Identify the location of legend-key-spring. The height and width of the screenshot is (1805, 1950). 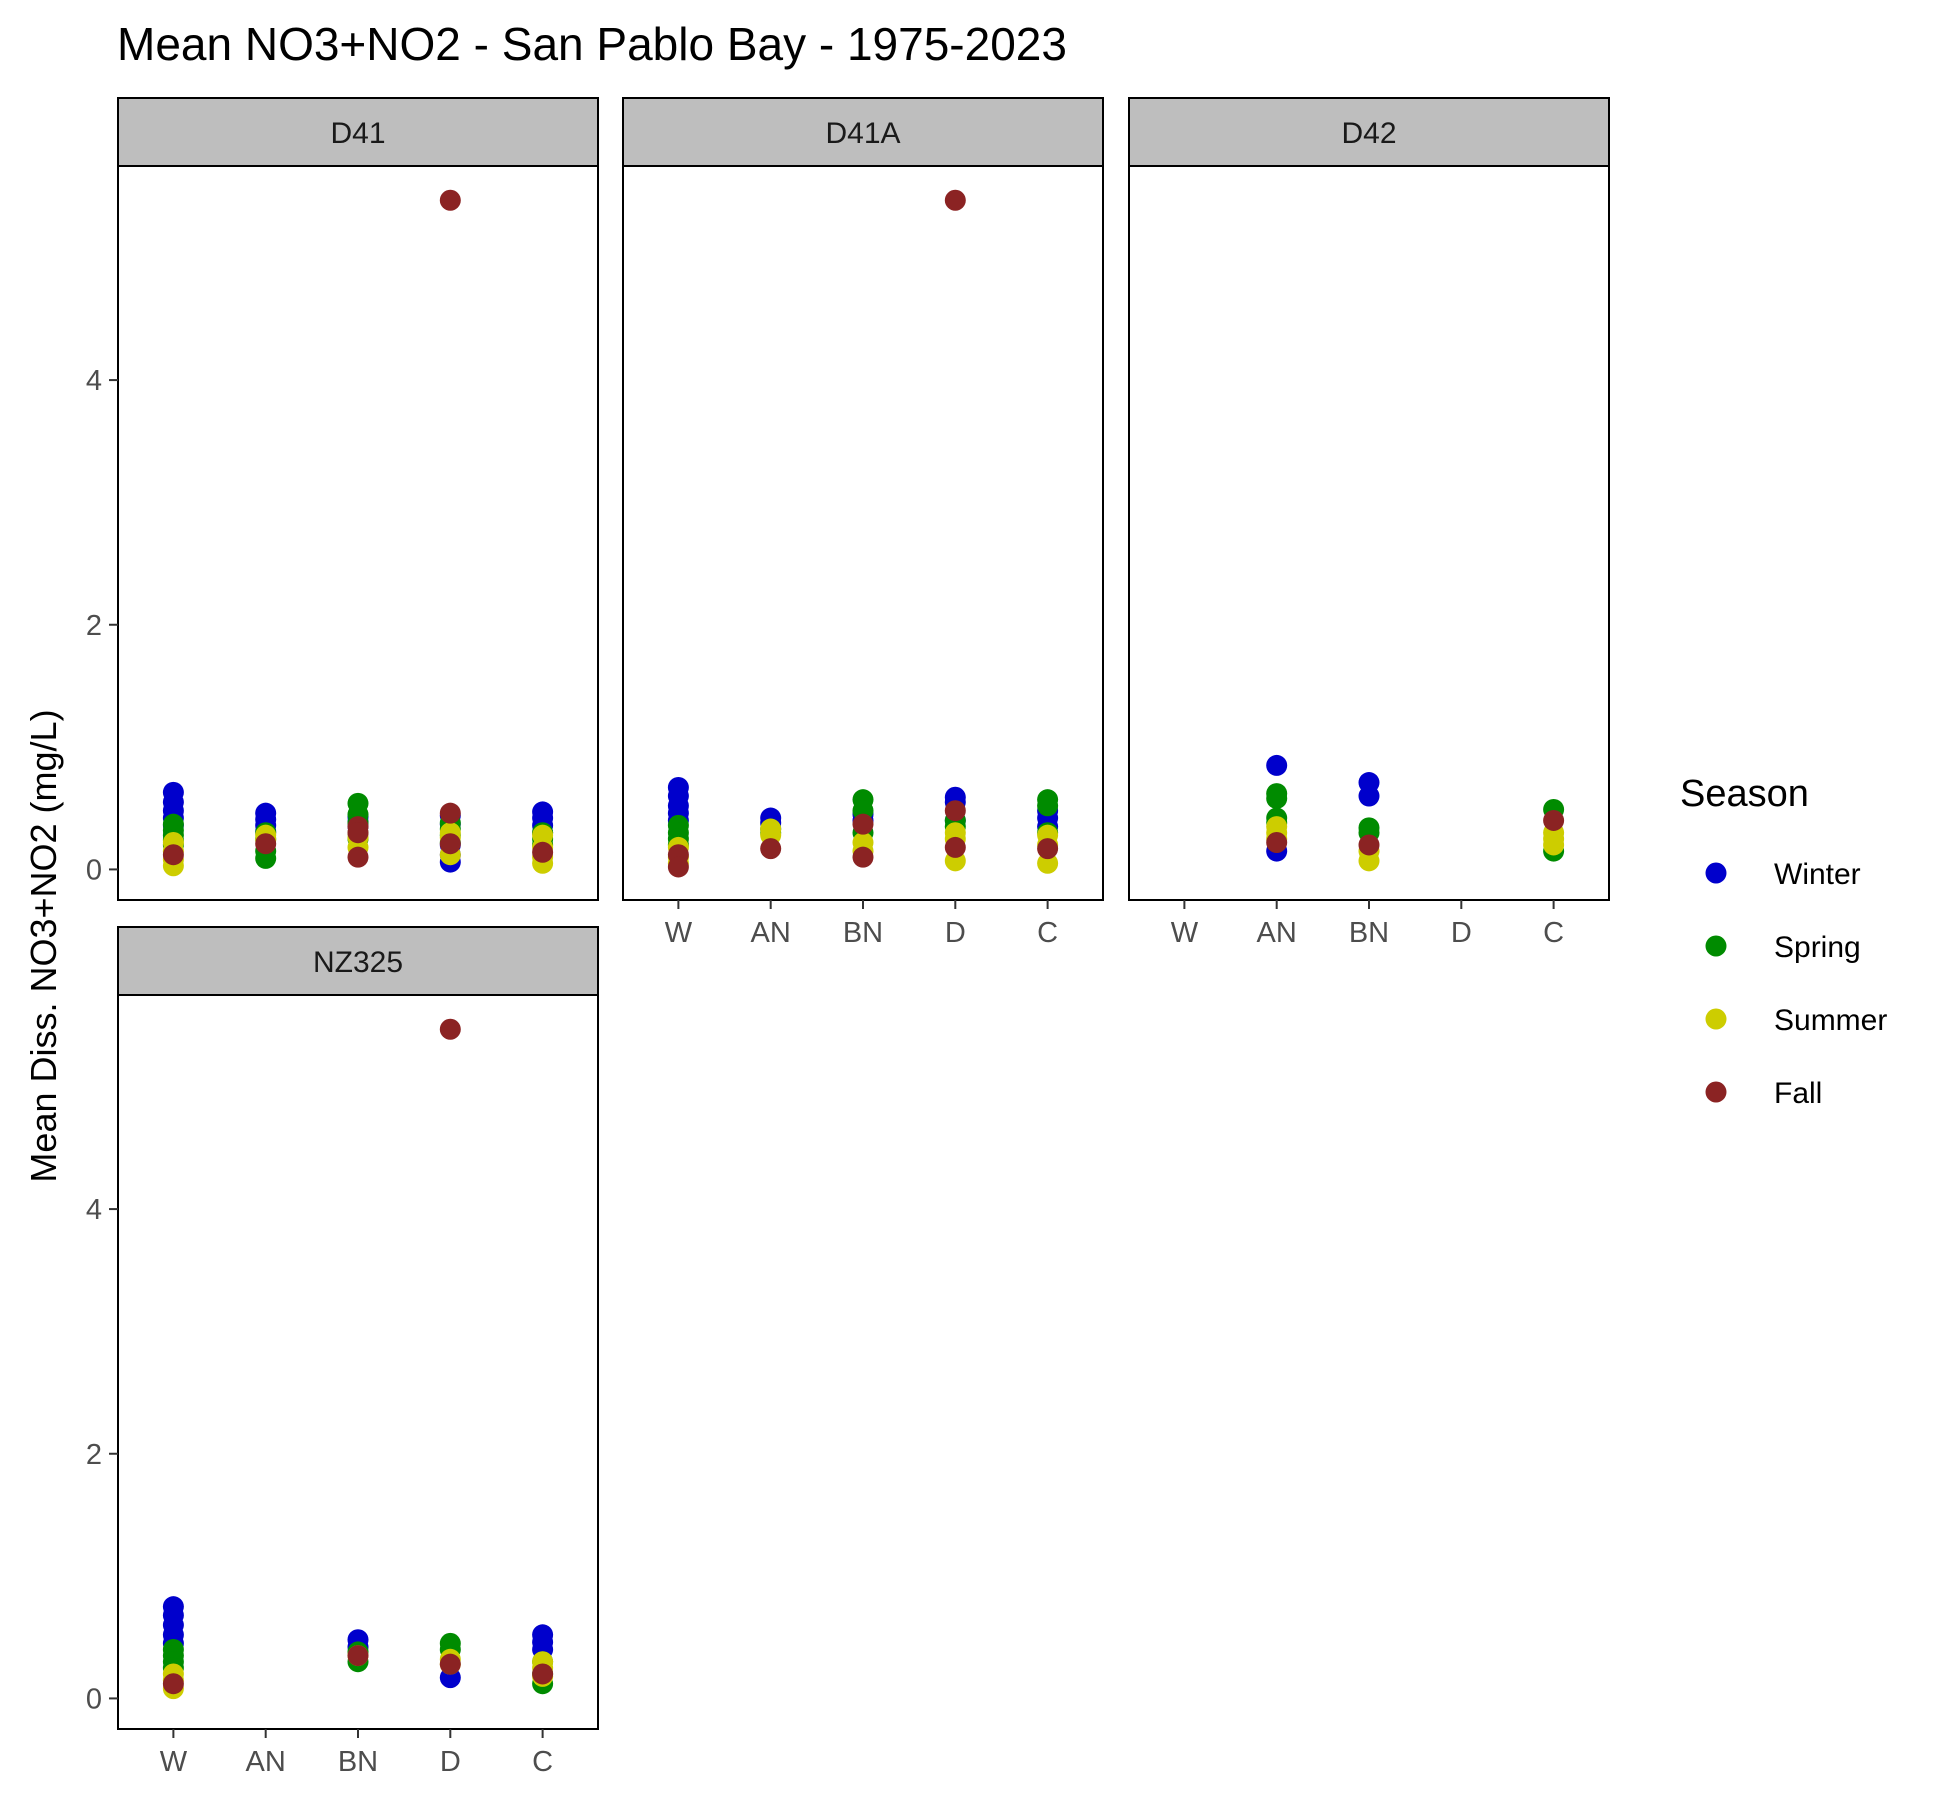
(1716, 946).